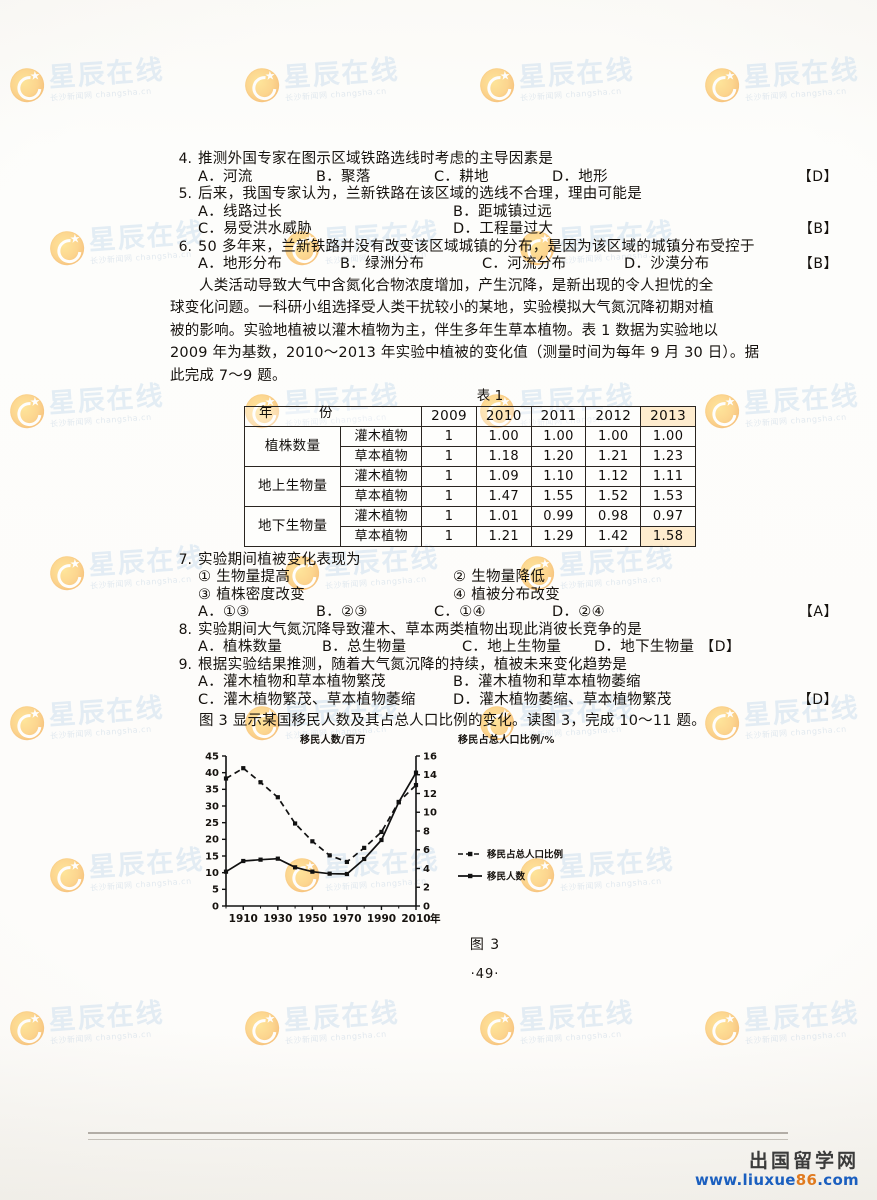  I want to click on question-9-option-a: A．灌木植物和草本植物繁茂, so click(292, 682).